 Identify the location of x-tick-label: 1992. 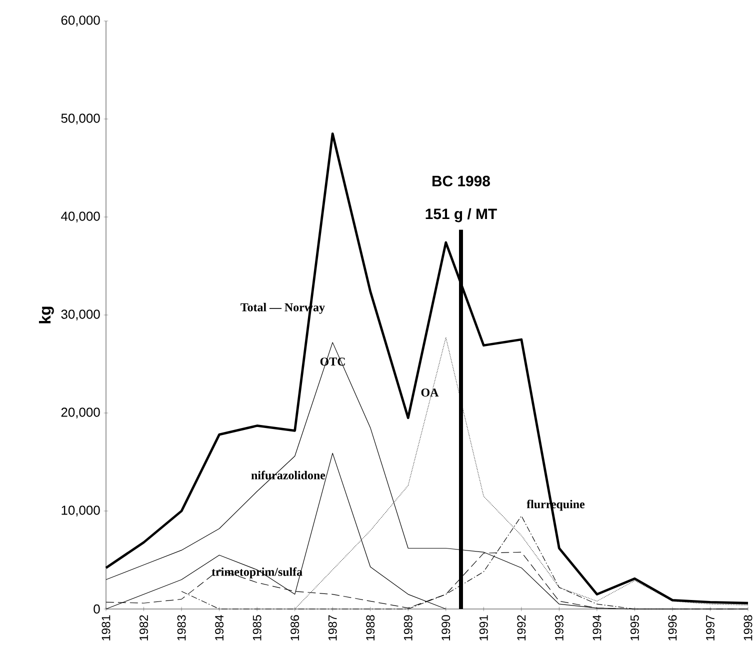
(521, 627).